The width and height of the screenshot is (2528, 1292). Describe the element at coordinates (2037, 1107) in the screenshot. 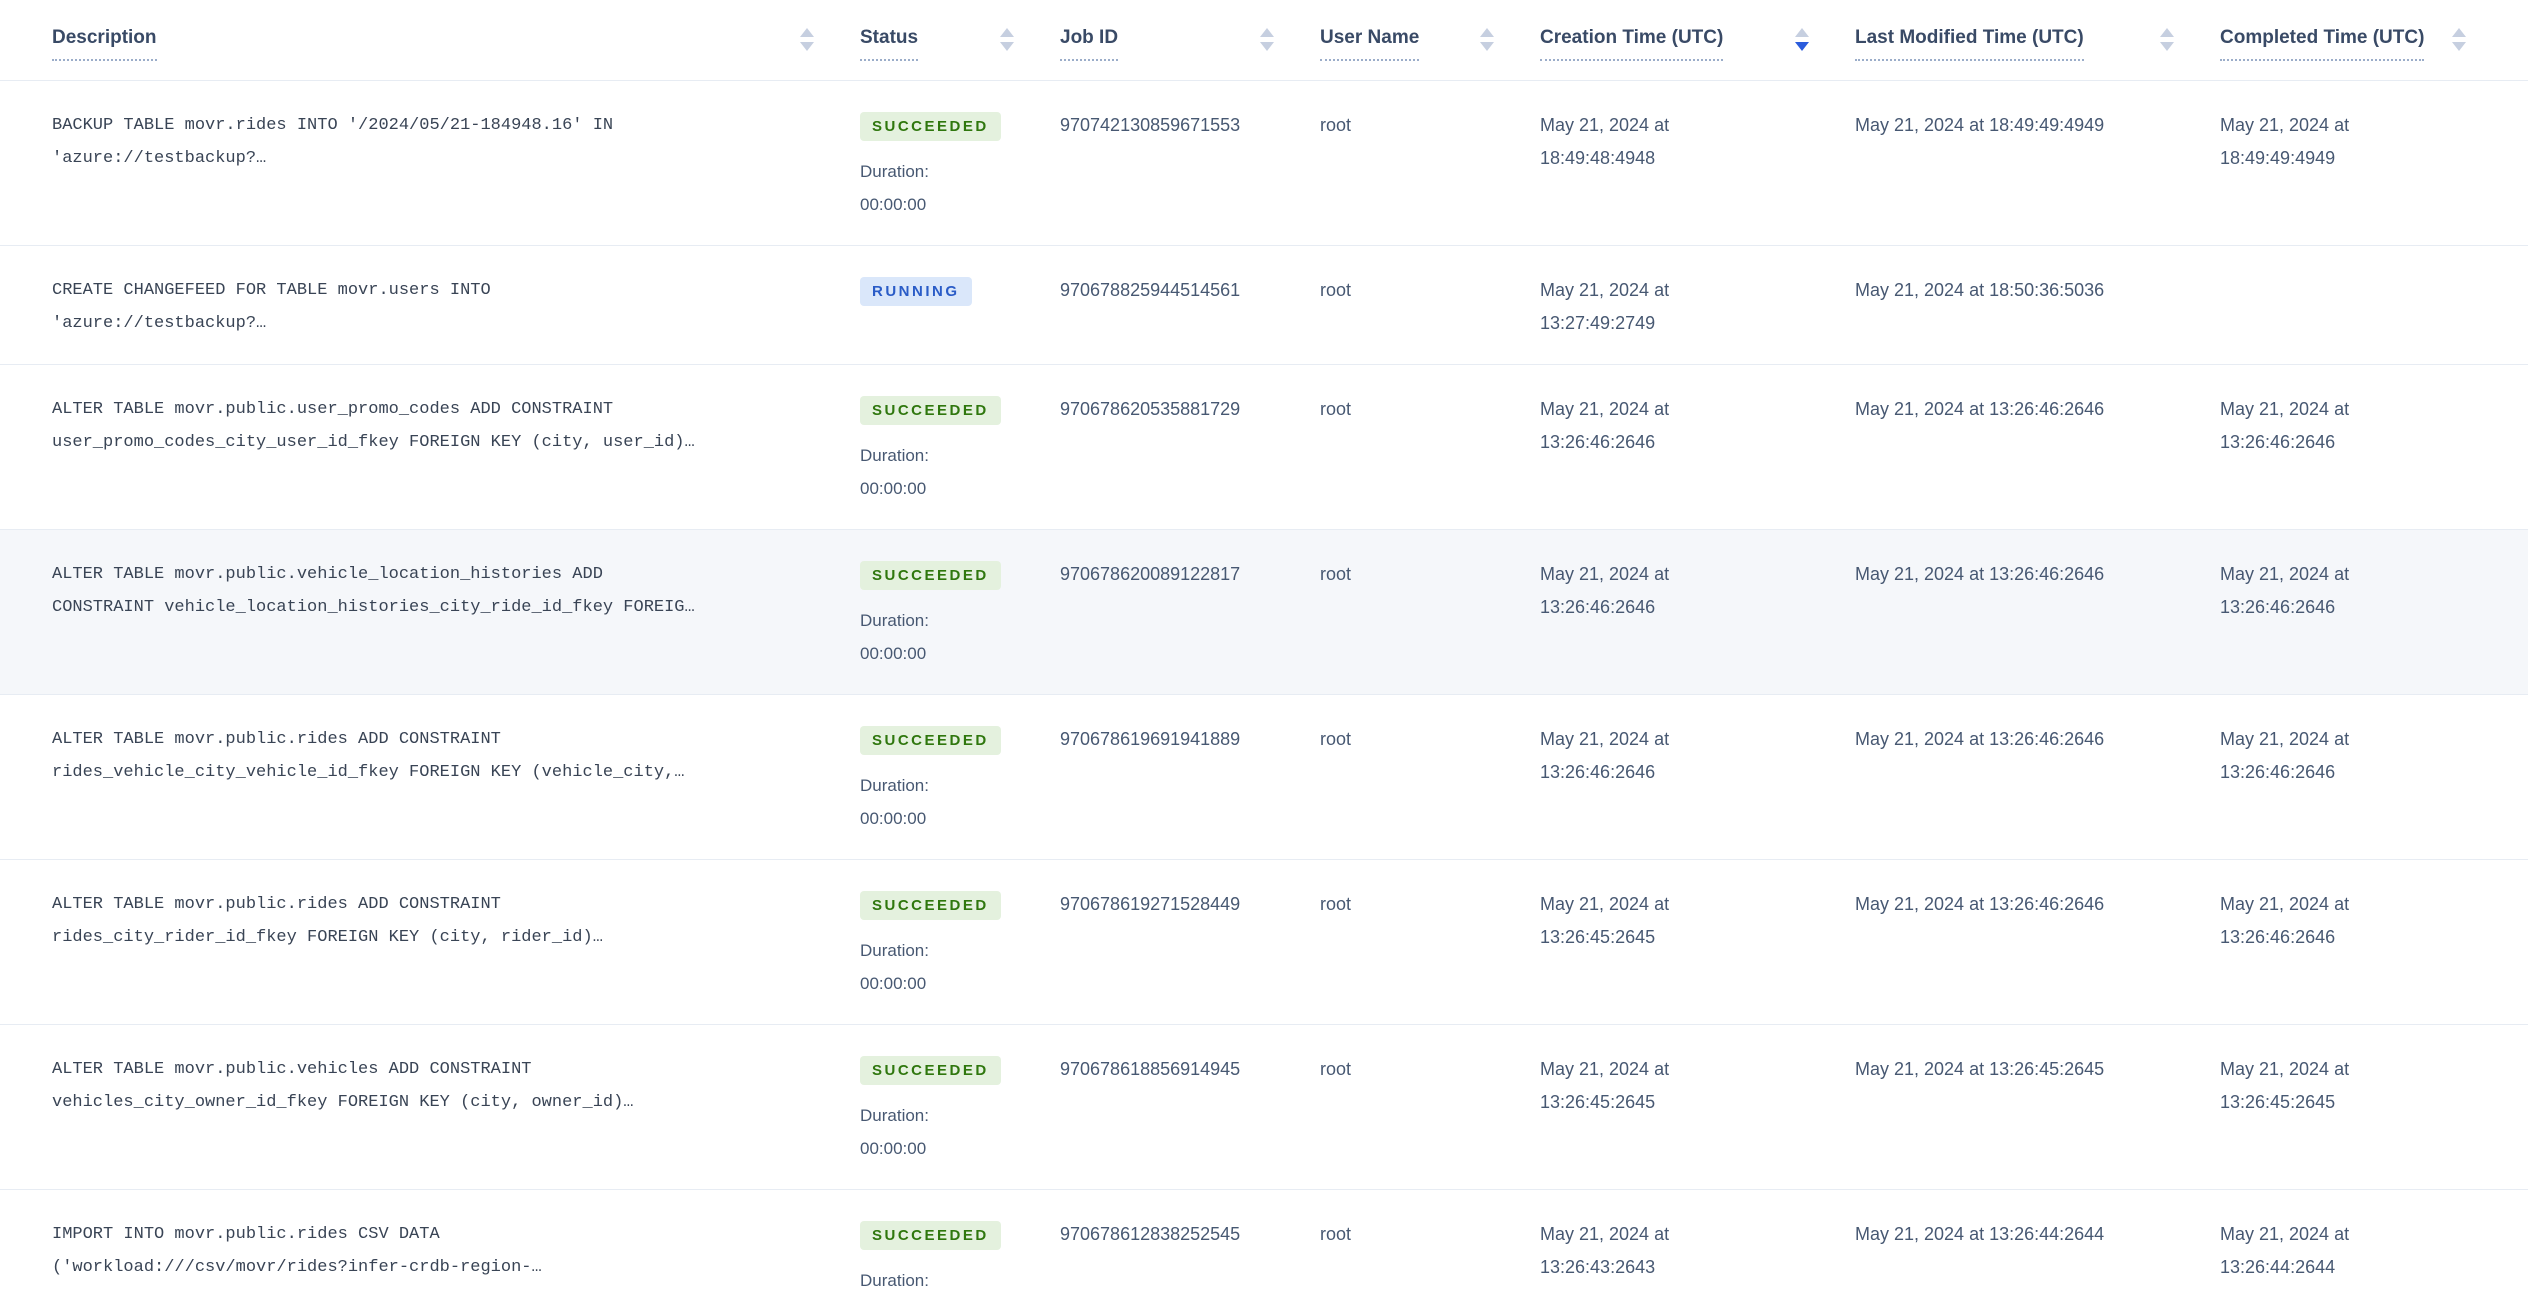

I see `cell-last-modified-time: May 21, 2024 at 13:26:45:2645` at that location.